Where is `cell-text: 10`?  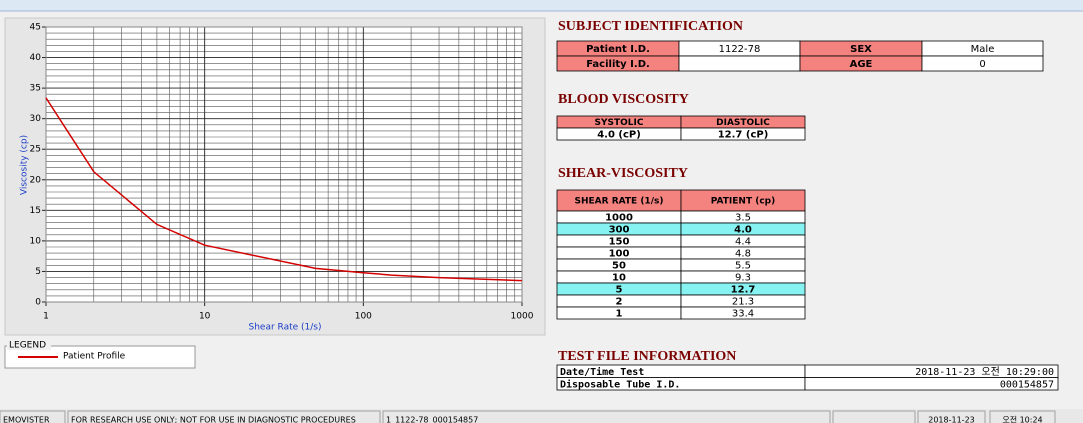 cell-text: 10 is located at coordinates (619, 278).